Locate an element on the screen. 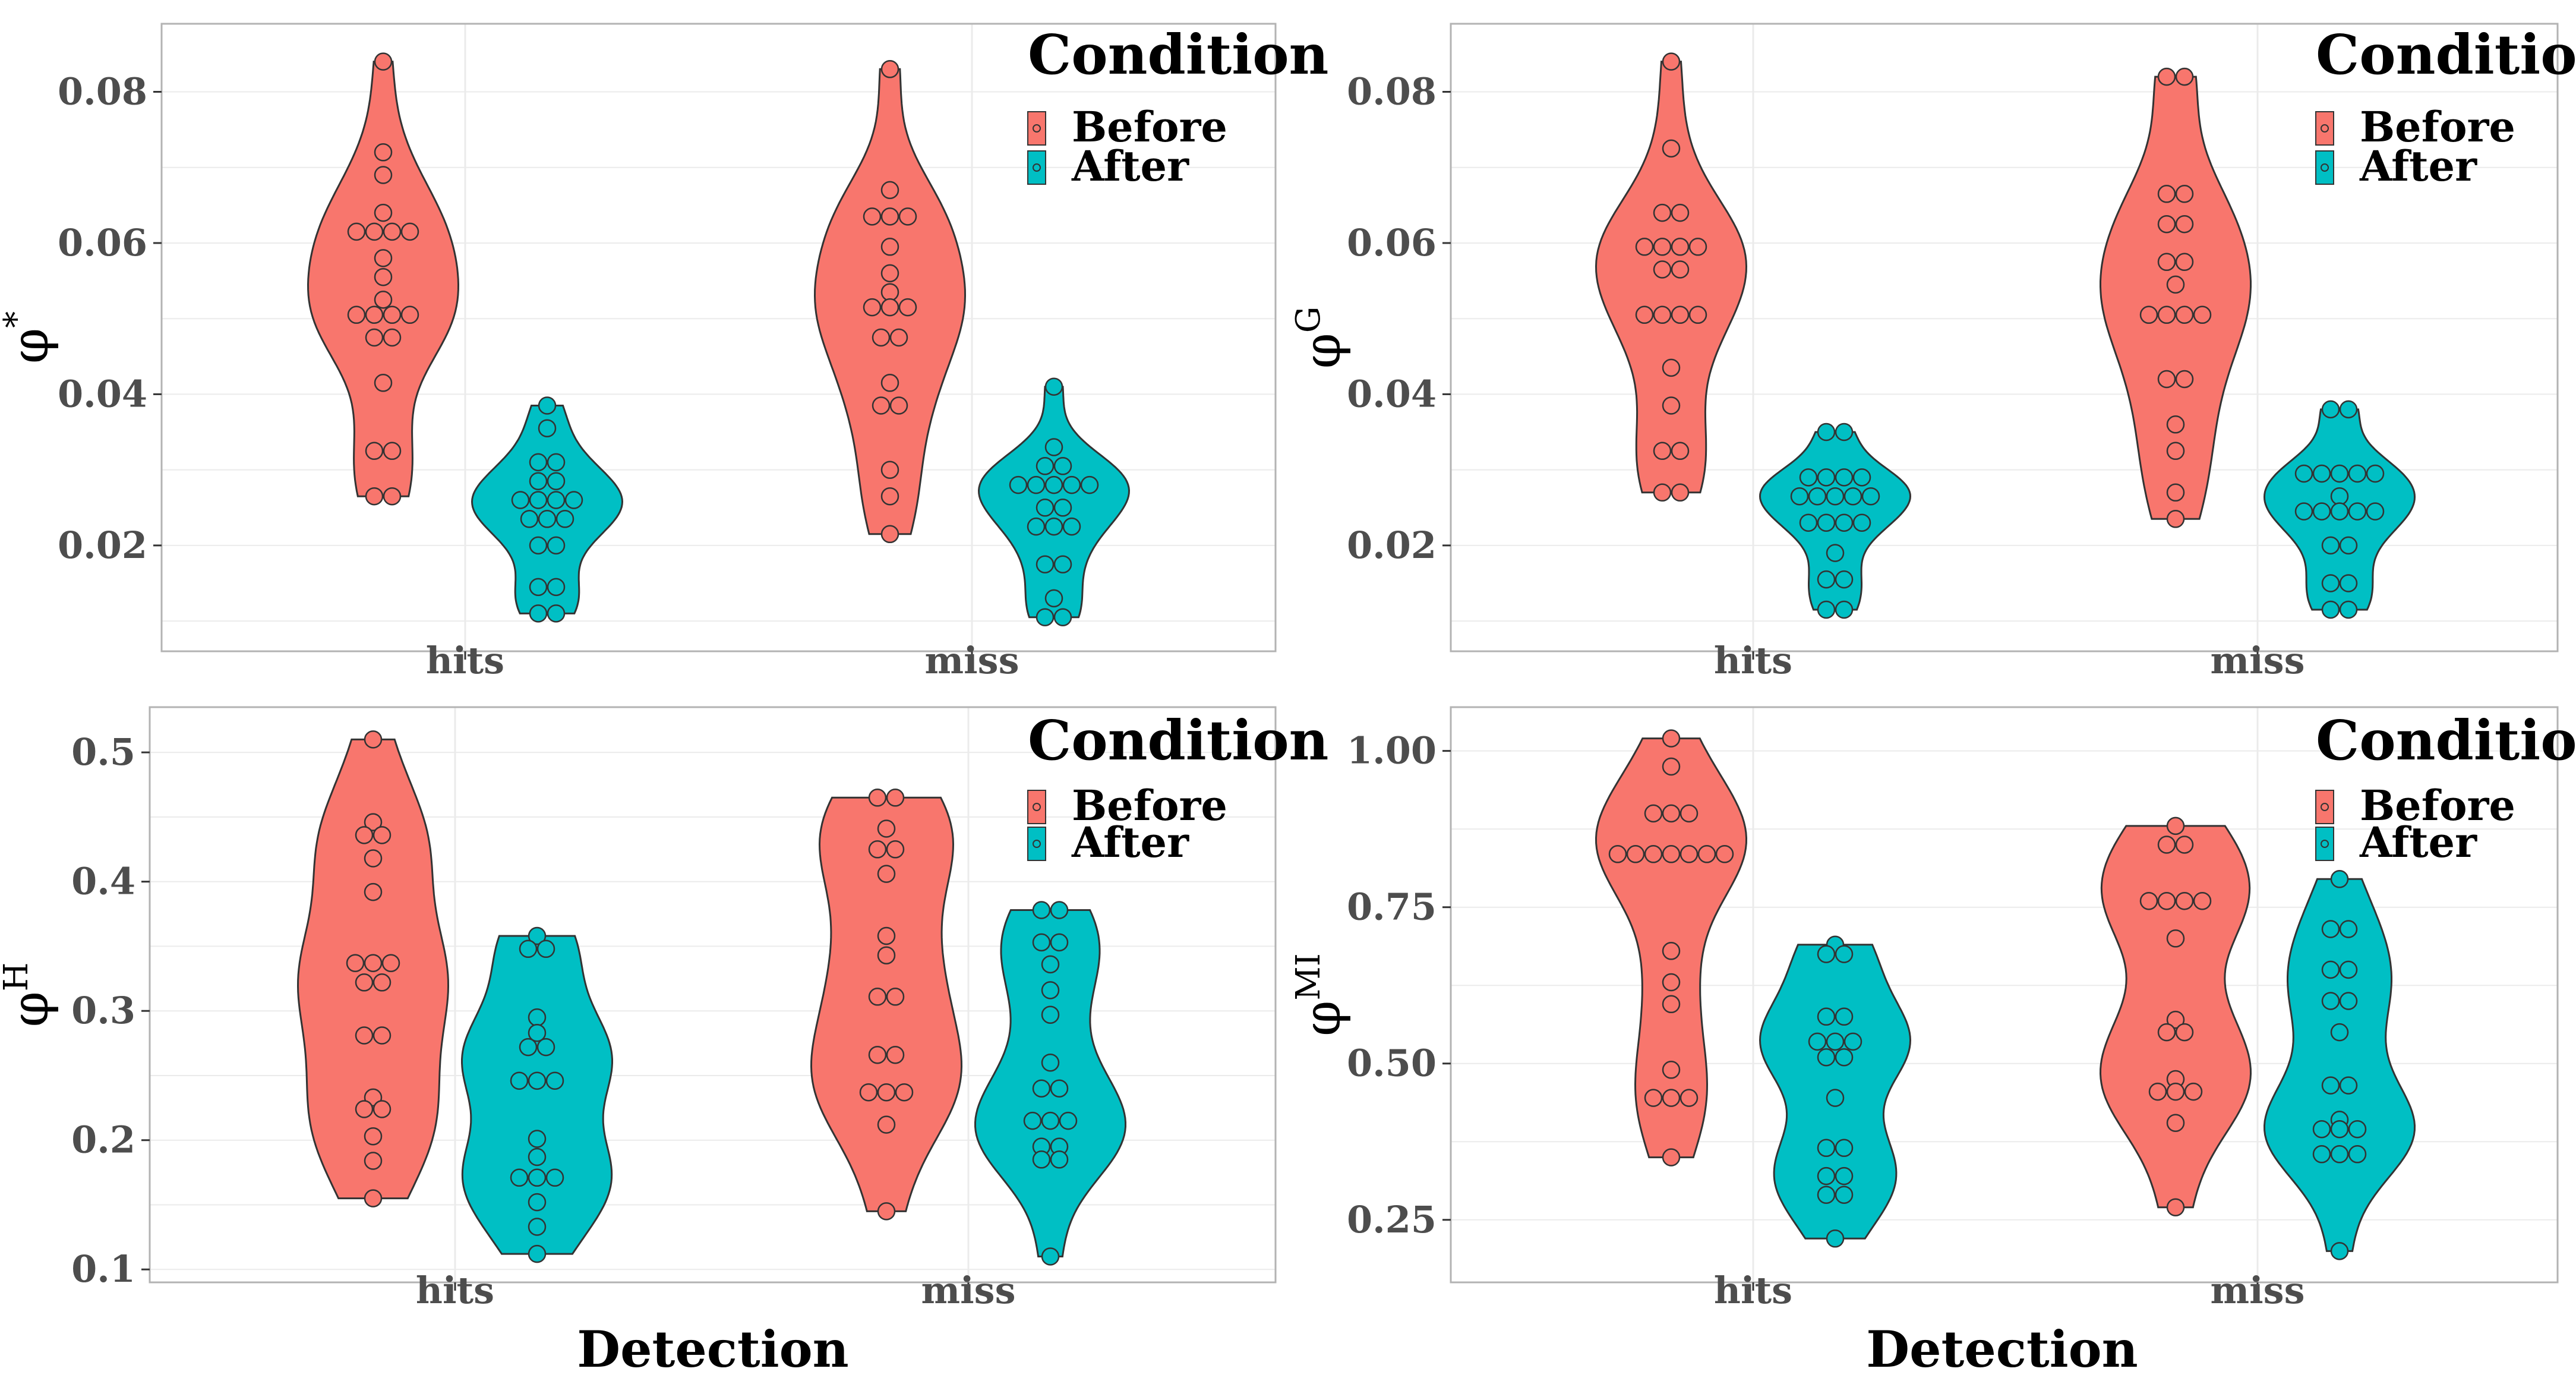  y-tick-label: 0.75 is located at coordinates (1392, 907).